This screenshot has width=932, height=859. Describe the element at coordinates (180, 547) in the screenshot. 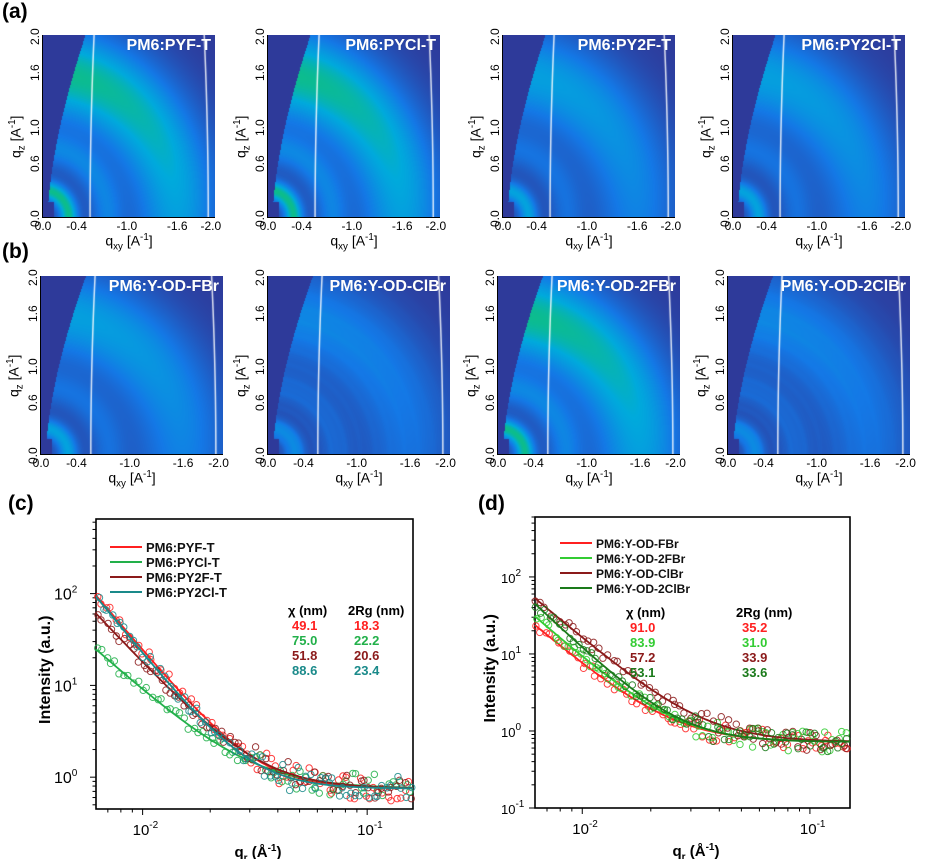

I see `legend-label: PM6:PYF-T` at that location.